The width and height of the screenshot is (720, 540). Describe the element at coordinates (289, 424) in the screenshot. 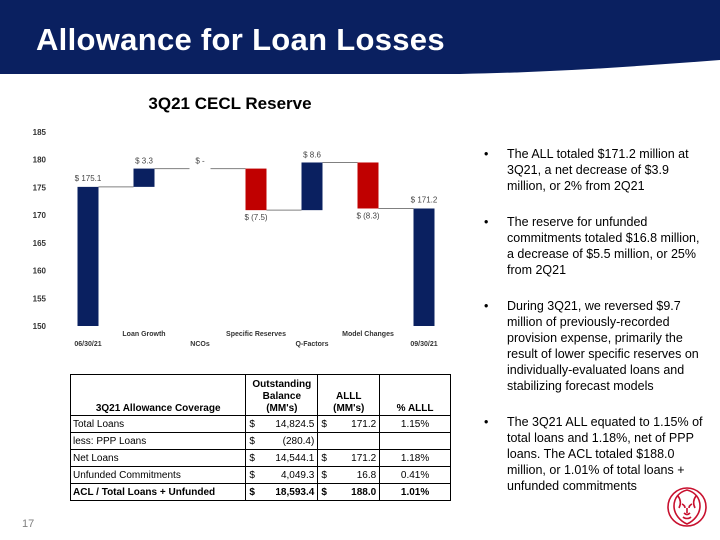

I see `balance-value: 14,824.5` at that location.